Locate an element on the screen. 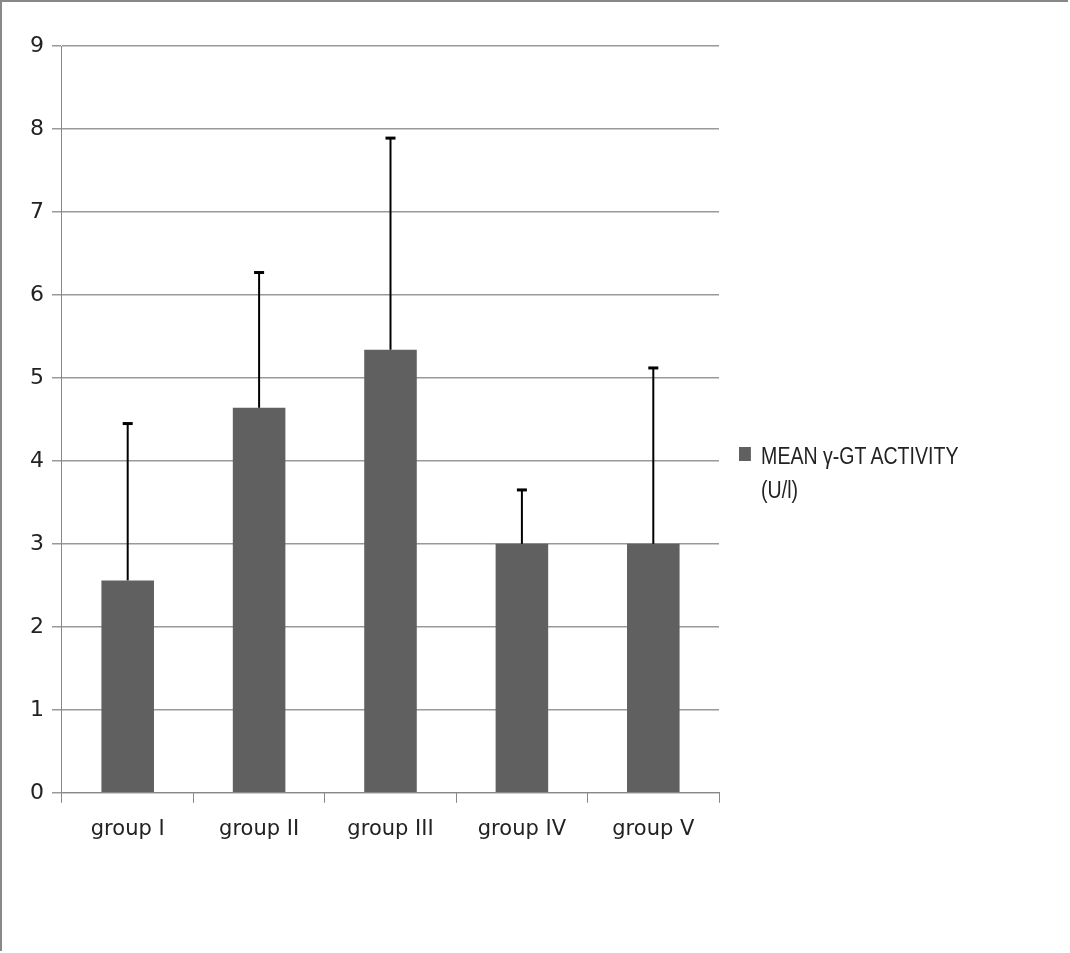 This screenshot has width=1070, height=953. x-tick-label: group II is located at coordinates (259, 827).